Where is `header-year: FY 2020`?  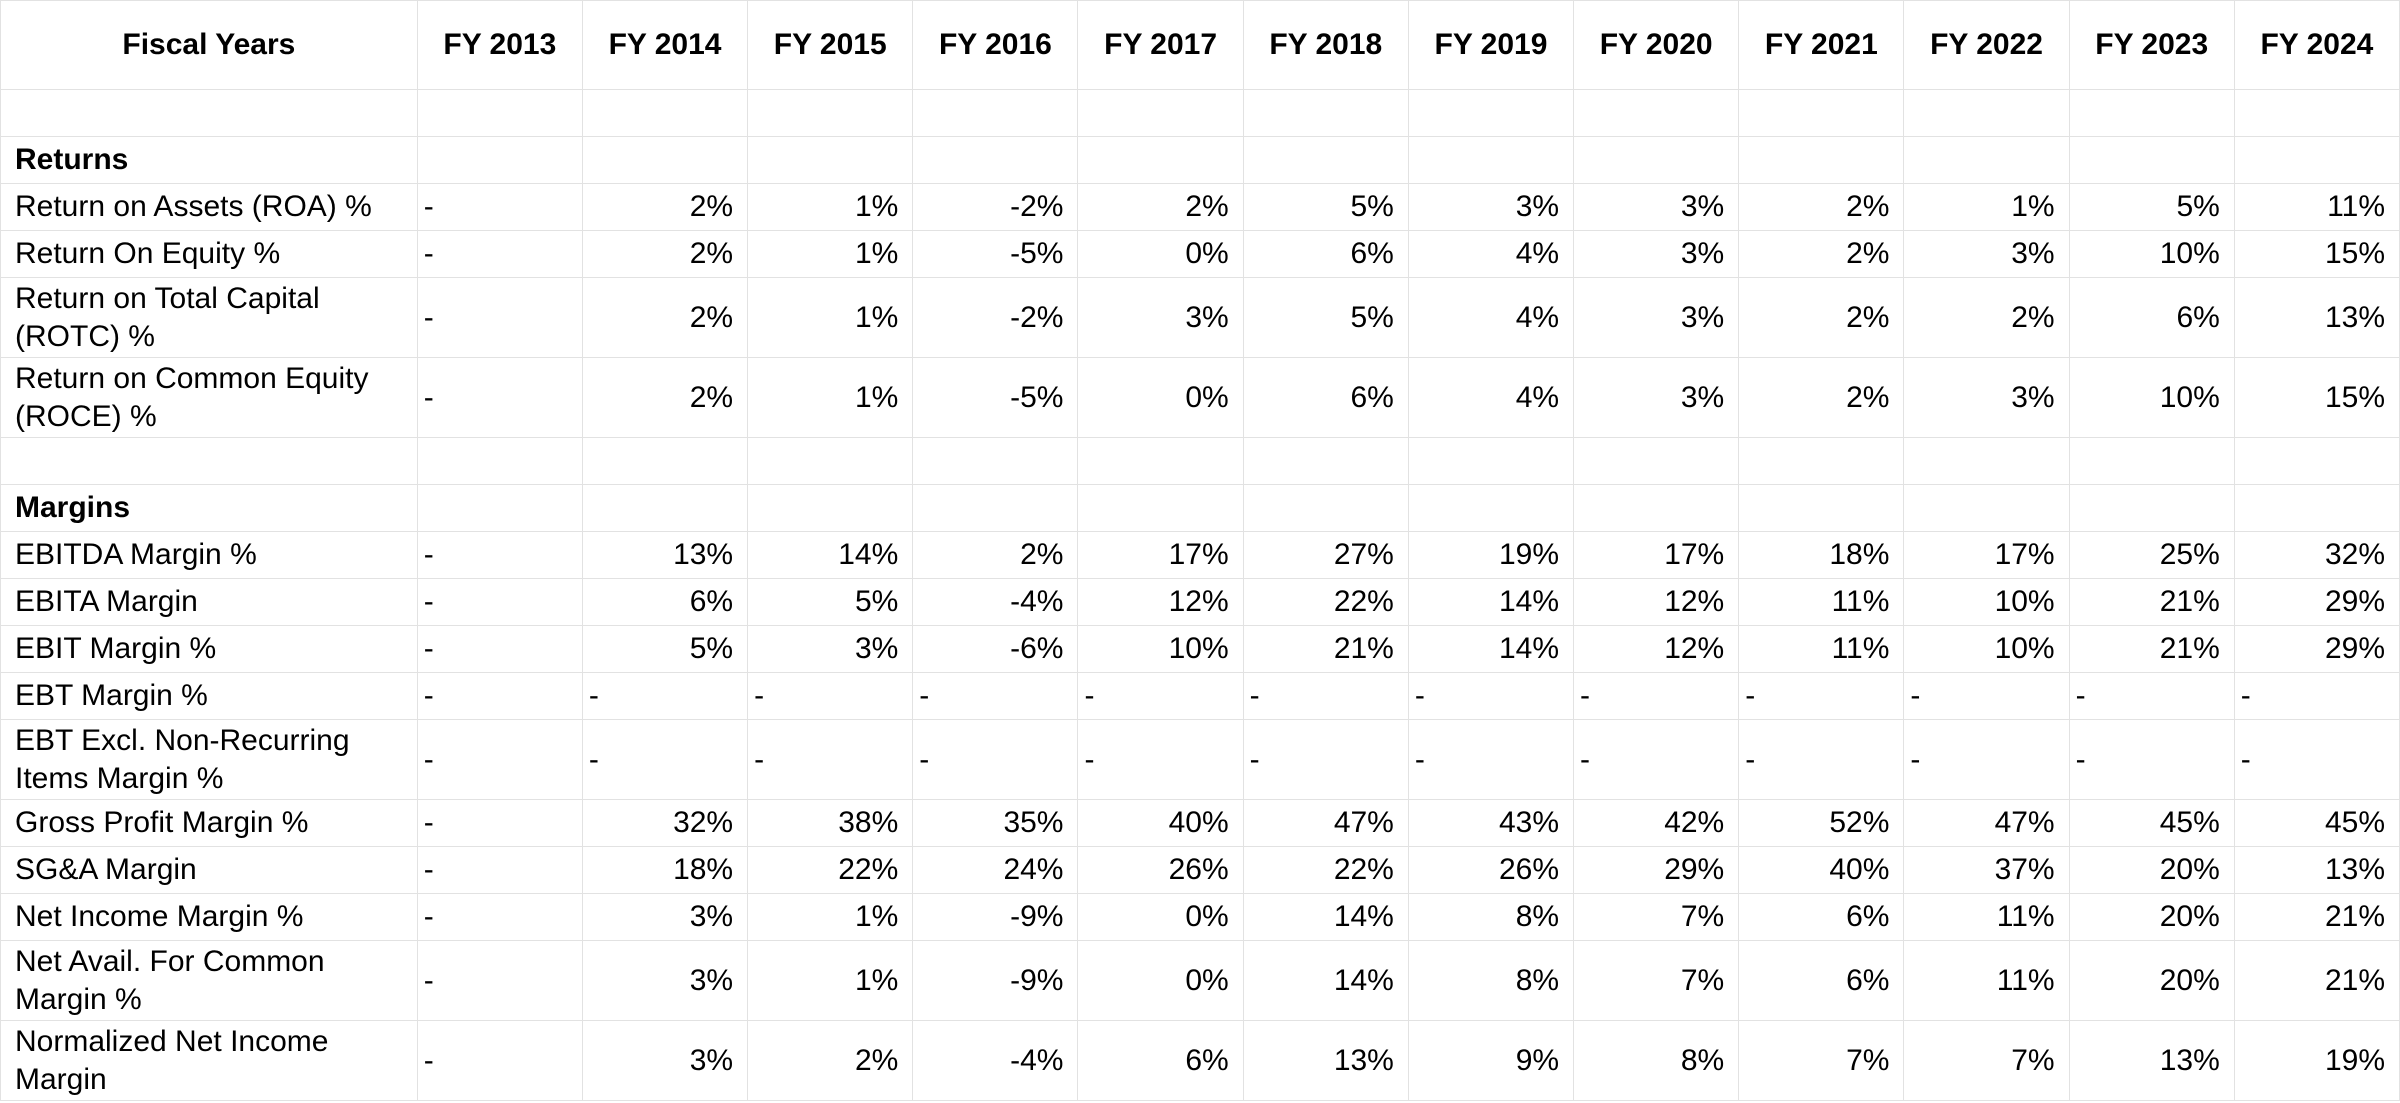
header-year: FY 2020 is located at coordinates (1656, 45).